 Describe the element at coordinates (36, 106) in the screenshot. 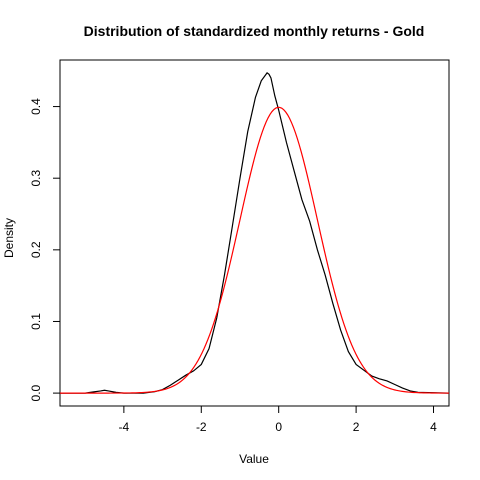

I see `y-tick-label: 0.4` at that location.